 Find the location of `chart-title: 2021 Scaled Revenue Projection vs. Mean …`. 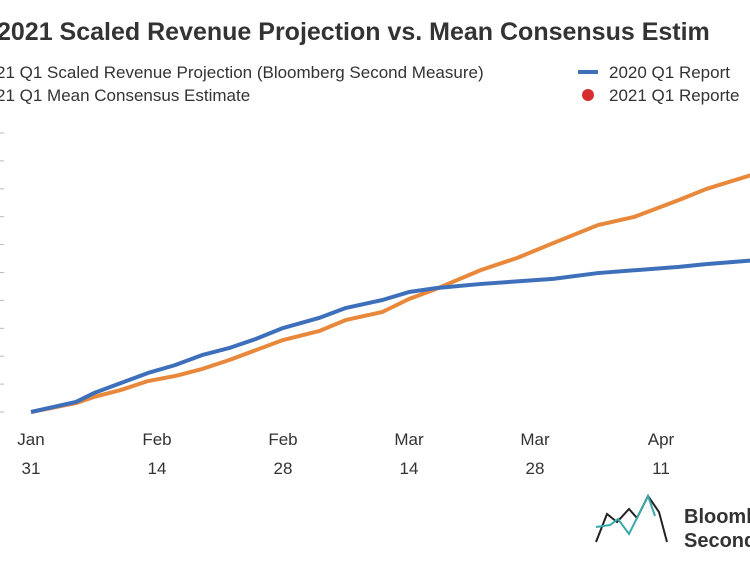

chart-title: 2021 Scaled Revenue Projection vs. Mean … is located at coordinates (355, 32).